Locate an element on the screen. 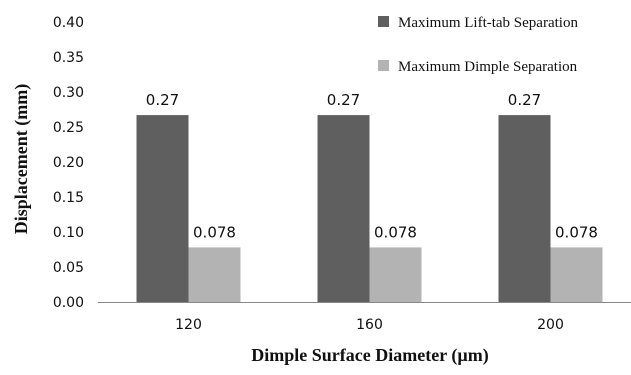 The image size is (631, 375). x-axis-title: Dimple Surface Diameter (µm) is located at coordinates (369, 355).